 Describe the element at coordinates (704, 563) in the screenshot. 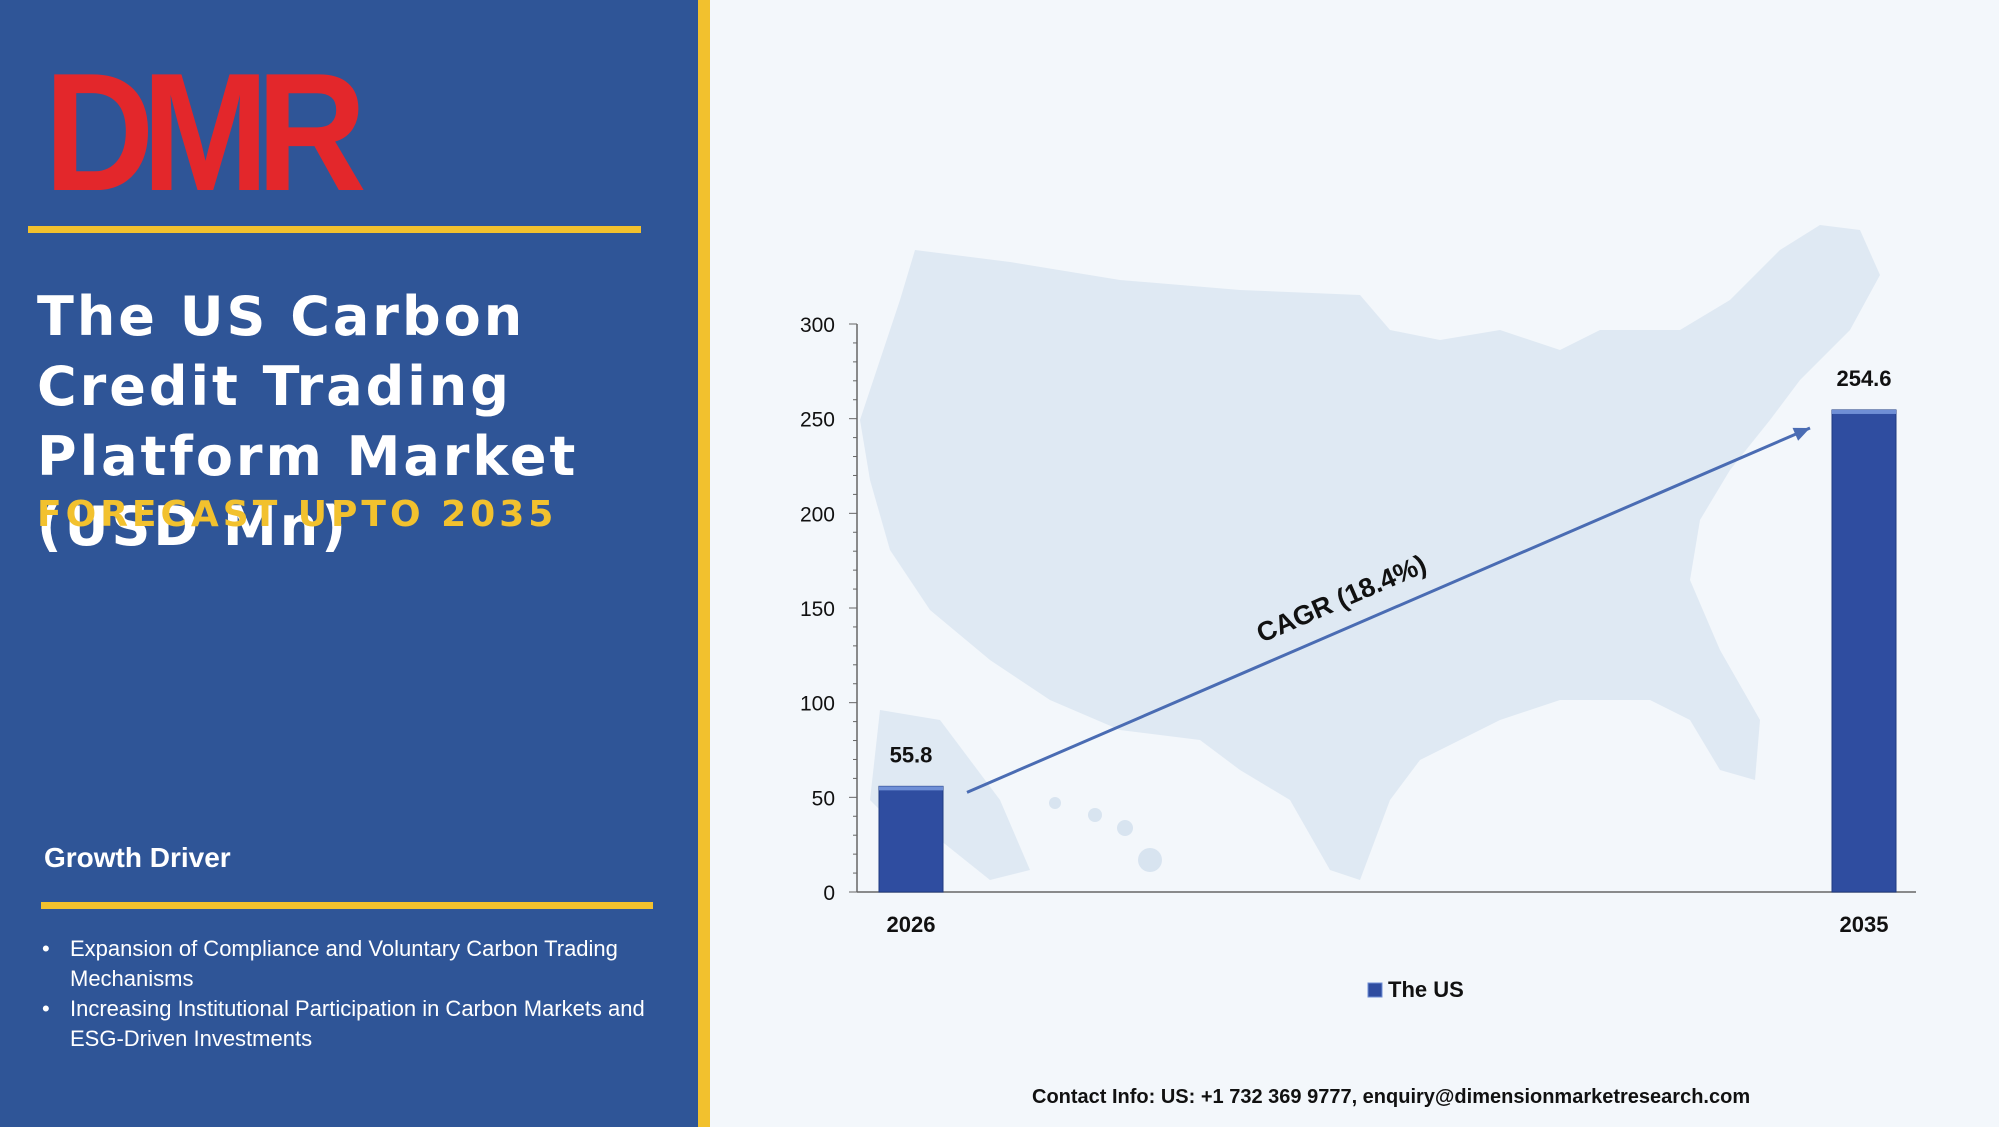

I see `panel-accent-edge` at that location.